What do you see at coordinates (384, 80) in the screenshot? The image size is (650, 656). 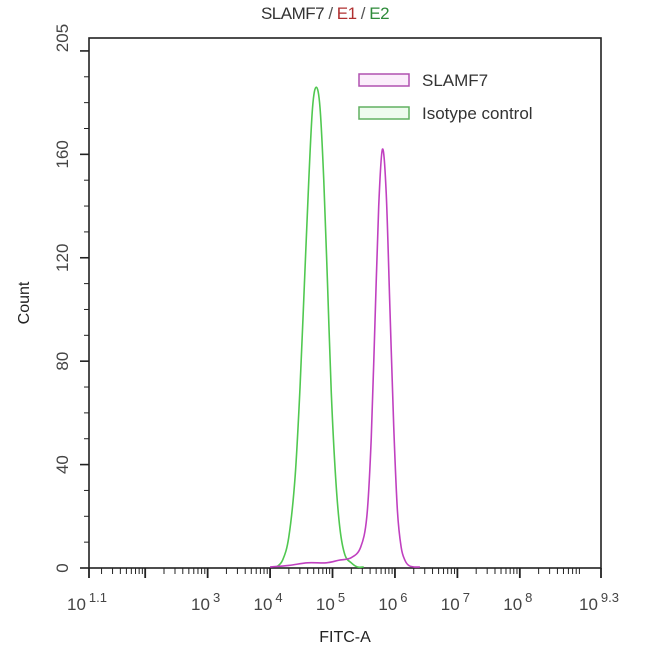 I see `legend-swatch-slamf7` at bounding box center [384, 80].